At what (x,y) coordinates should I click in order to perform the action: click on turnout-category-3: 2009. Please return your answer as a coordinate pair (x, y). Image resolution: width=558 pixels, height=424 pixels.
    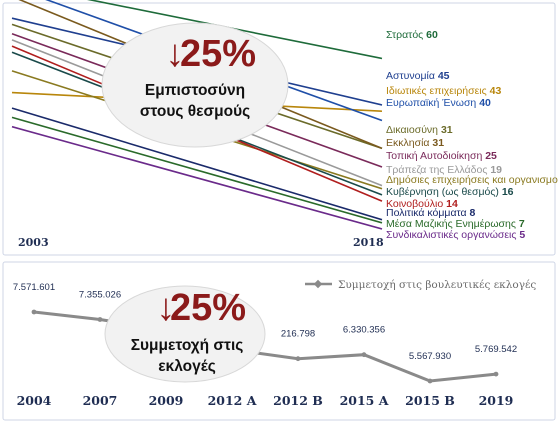
    Looking at the image, I should click on (166, 400).